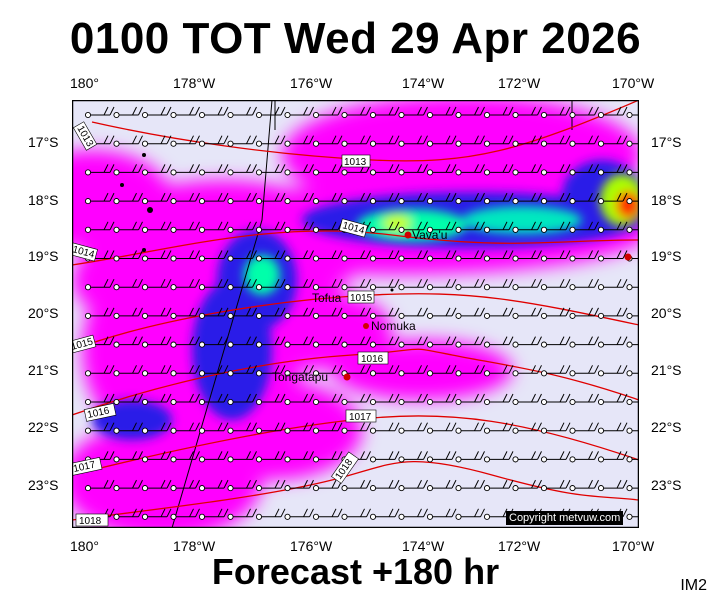 The height and width of the screenshot is (600, 711). I want to click on lon-label-bottom-172w: 172°W, so click(519, 546).